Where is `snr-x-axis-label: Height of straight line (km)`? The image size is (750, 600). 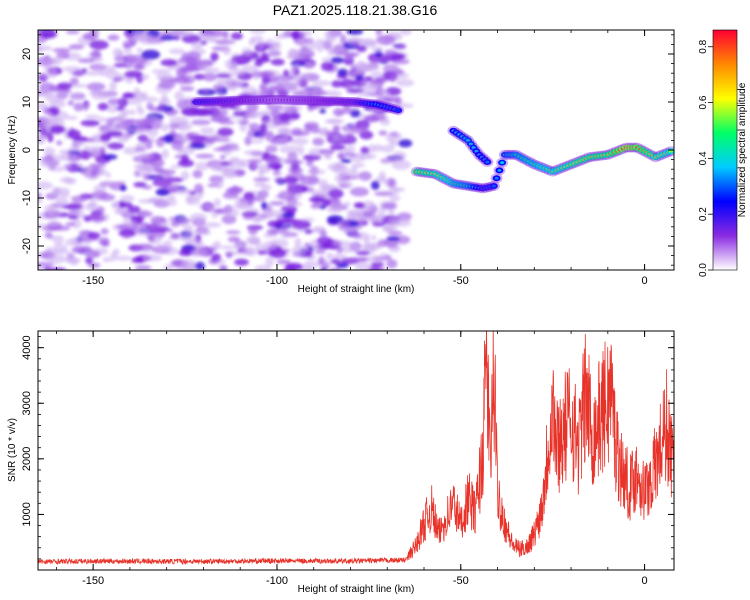
snr-x-axis-label: Height of straight line (km) is located at coordinates (356, 589).